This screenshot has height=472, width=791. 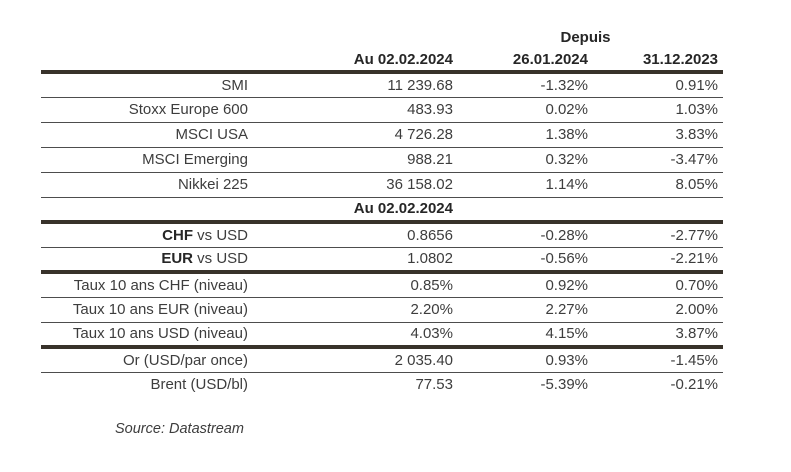 I want to click on row-change-2: -1.45%, so click(x=656, y=360).